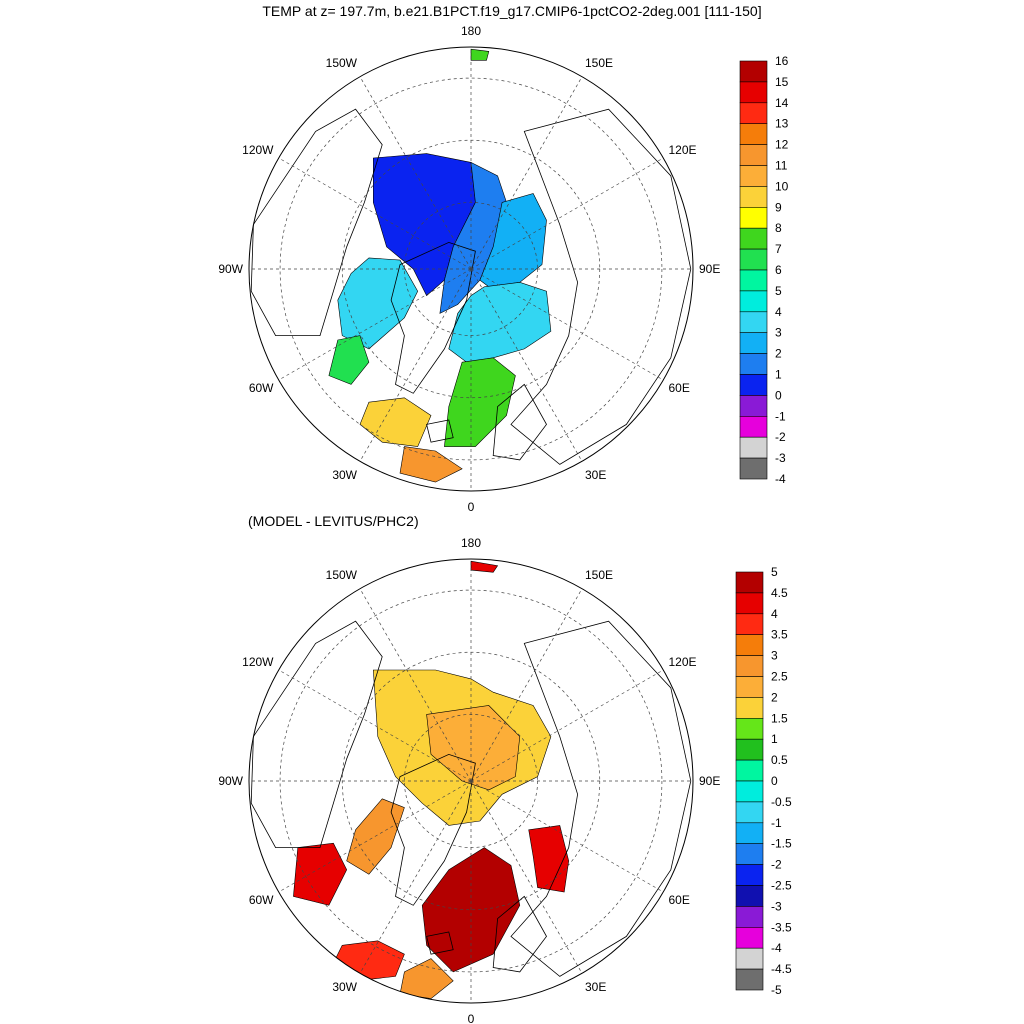 This screenshot has width=1024, height=1024. I want to click on region-north-atlantic, so click(431, 464).